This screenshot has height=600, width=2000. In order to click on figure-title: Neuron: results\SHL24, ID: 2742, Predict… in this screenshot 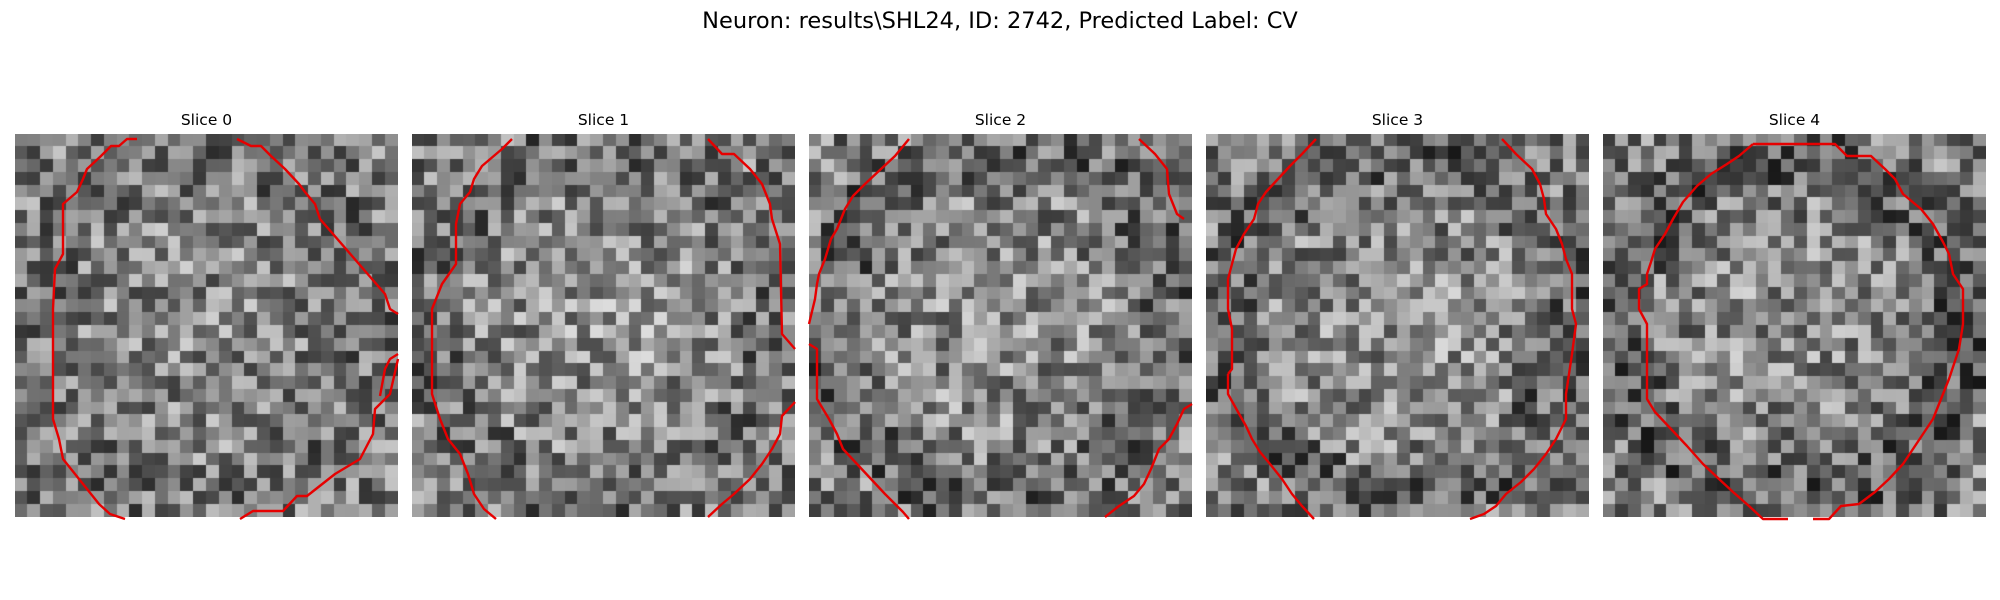, I will do `click(1000, 21)`.